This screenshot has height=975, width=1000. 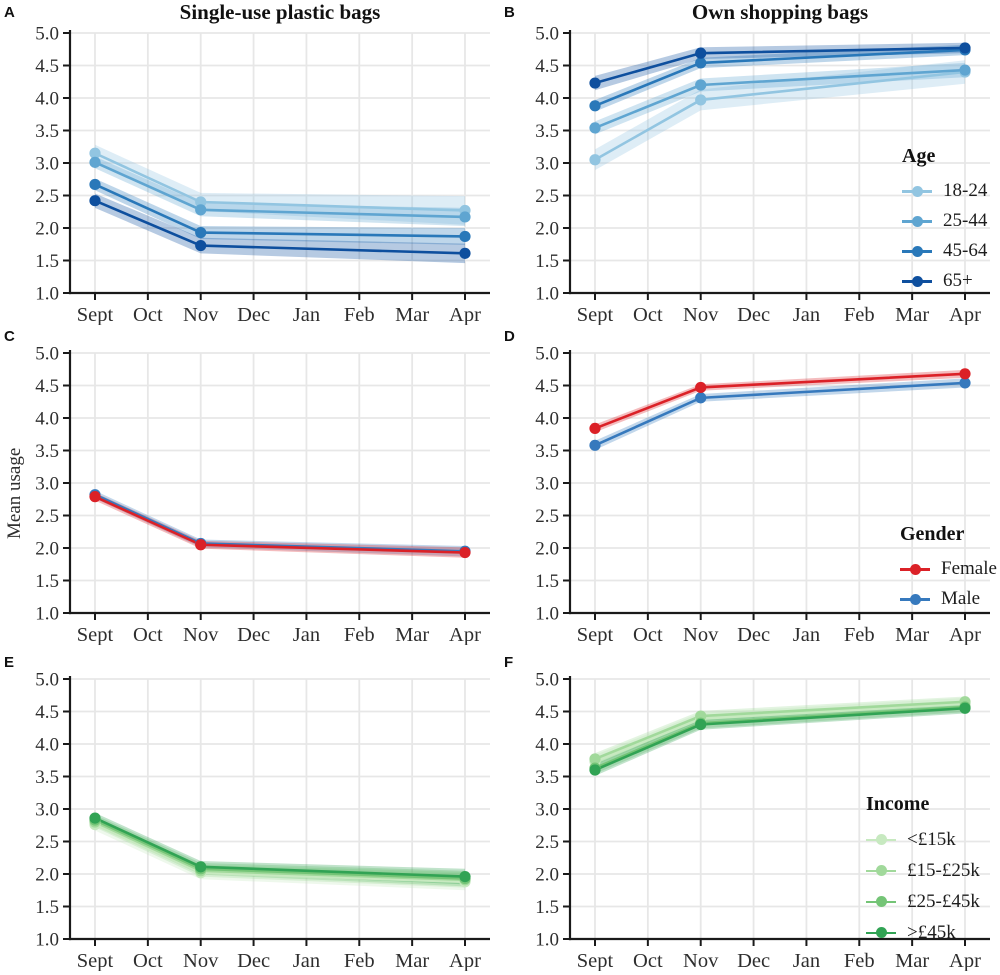 What do you see at coordinates (9, 336) in the screenshot?
I see `panel-letter-c: C` at bounding box center [9, 336].